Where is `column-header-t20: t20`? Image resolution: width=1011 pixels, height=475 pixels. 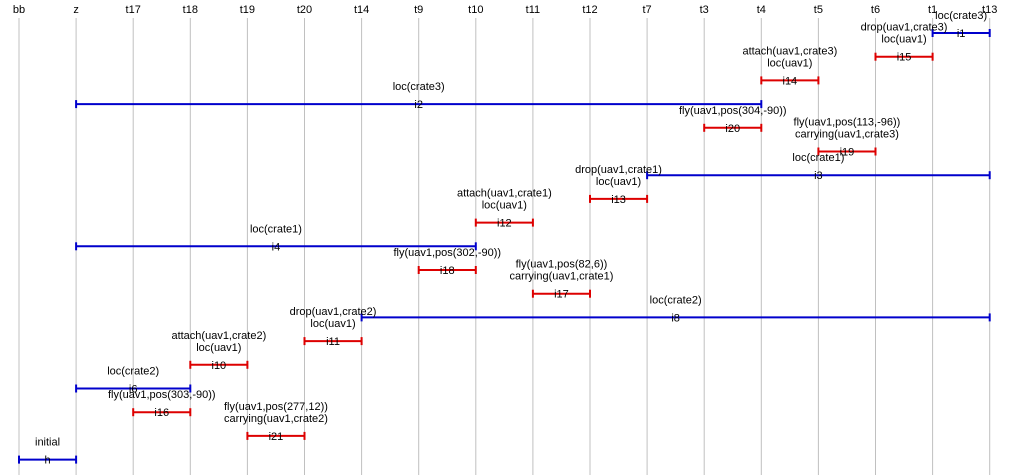 column-header-t20: t20 is located at coordinates (304, 10).